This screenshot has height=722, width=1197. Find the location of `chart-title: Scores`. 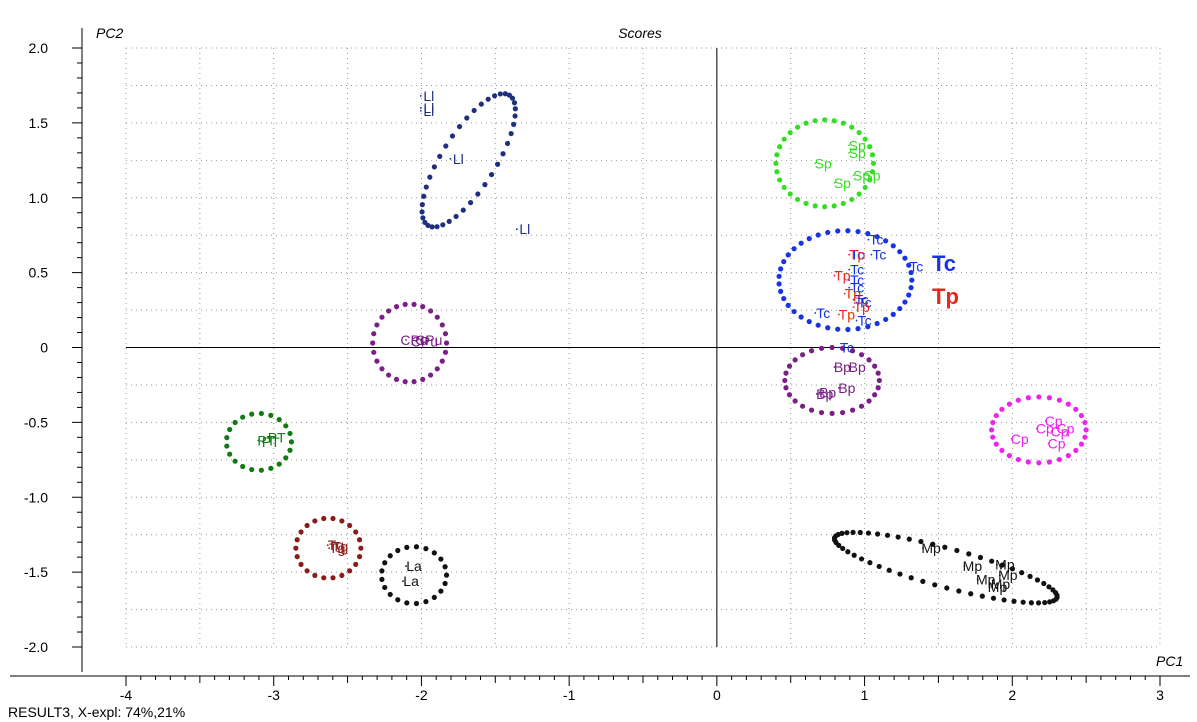

chart-title: Scores is located at coordinates (640, 33).